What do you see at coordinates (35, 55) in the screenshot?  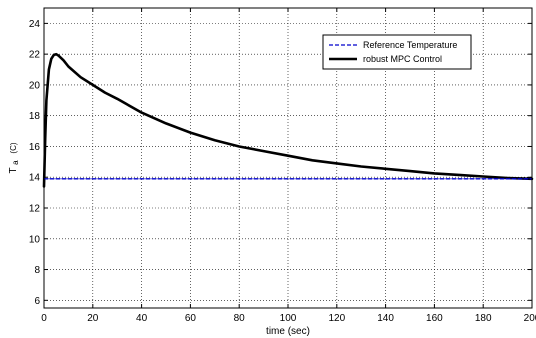 I see `y-tick-label: 22` at bounding box center [35, 55].